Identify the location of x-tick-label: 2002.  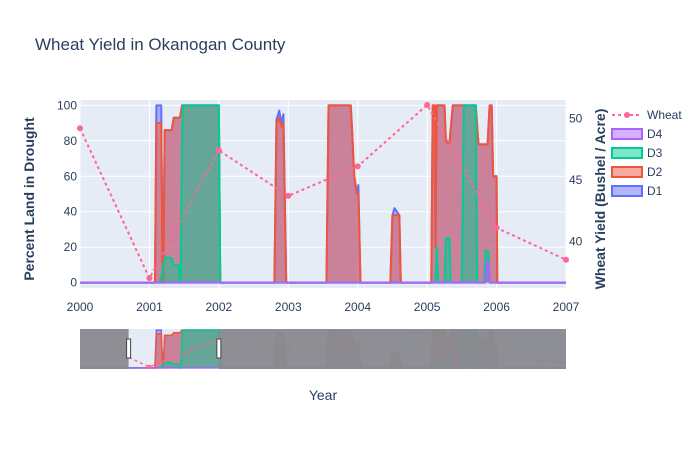
(219, 307).